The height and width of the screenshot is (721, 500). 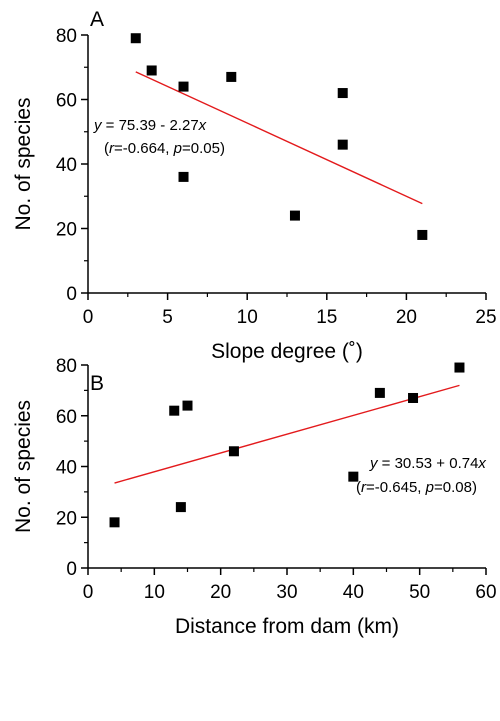 What do you see at coordinates (396, 487) in the screenshot?
I see `stats-r-value: =-0.645,` at bounding box center [396, 487].